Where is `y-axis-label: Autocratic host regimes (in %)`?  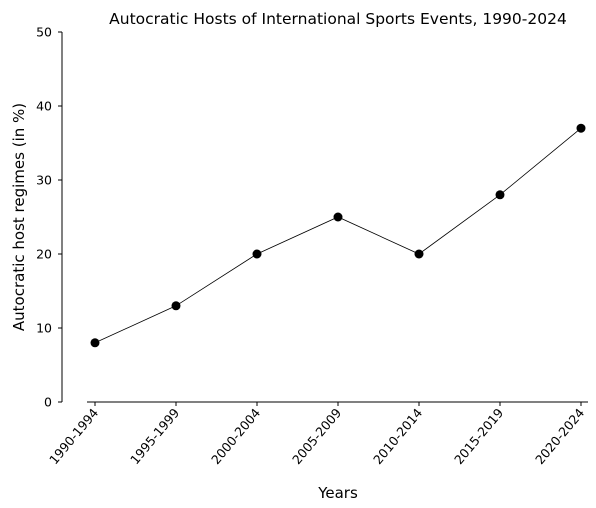 y-axis-label: Autocratic host regimes (in %) is located at coordinates (19, 217).